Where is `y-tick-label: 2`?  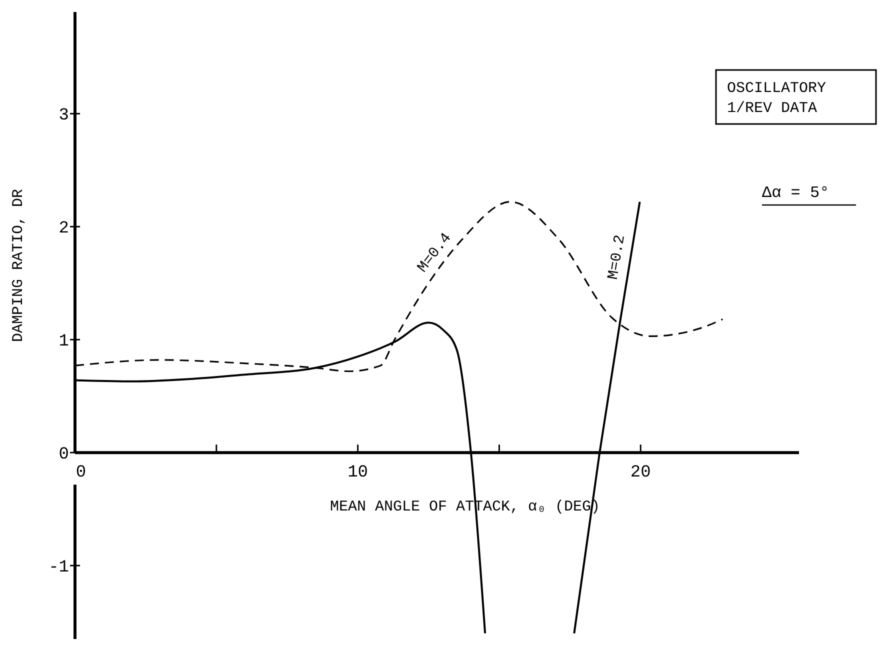 y-tick-label: 2 is located at coordinates (63, 229).